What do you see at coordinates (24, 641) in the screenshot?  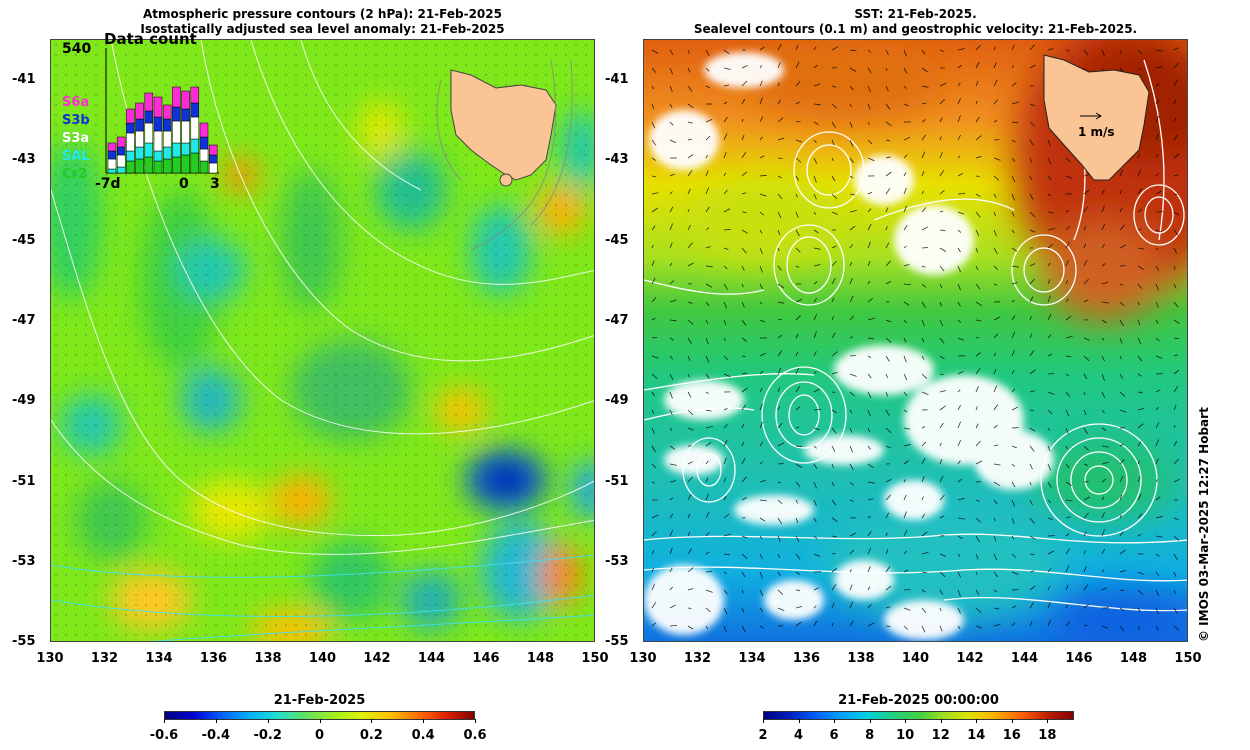 I see `lat-tick-label: -55` at bounding box center [24, 641].